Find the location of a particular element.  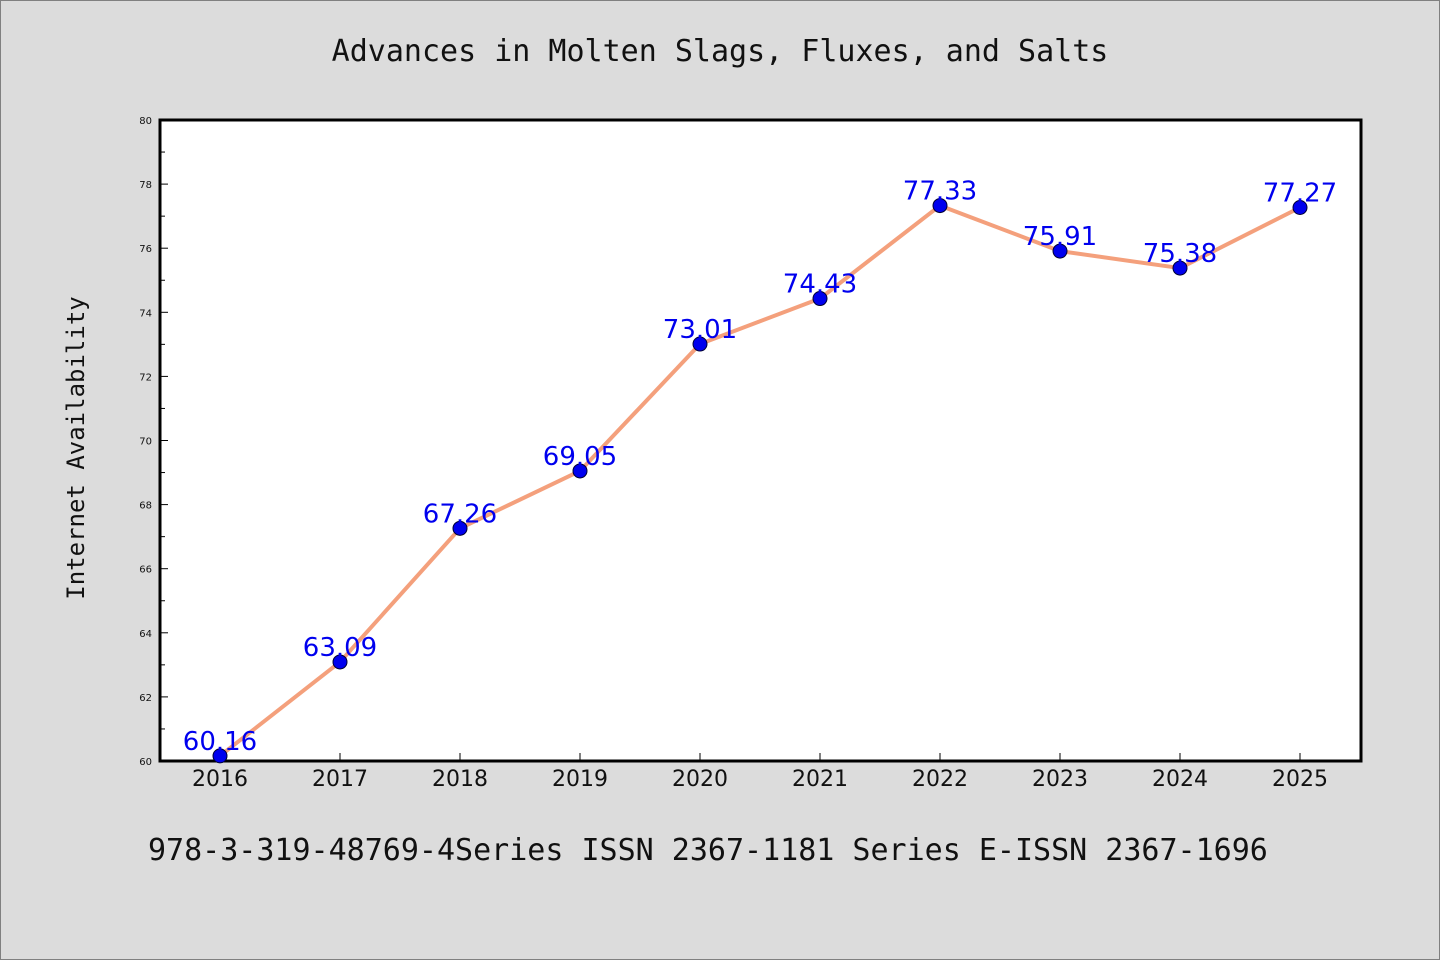

data-label: 67.26 is located at coordinates (460, 514).